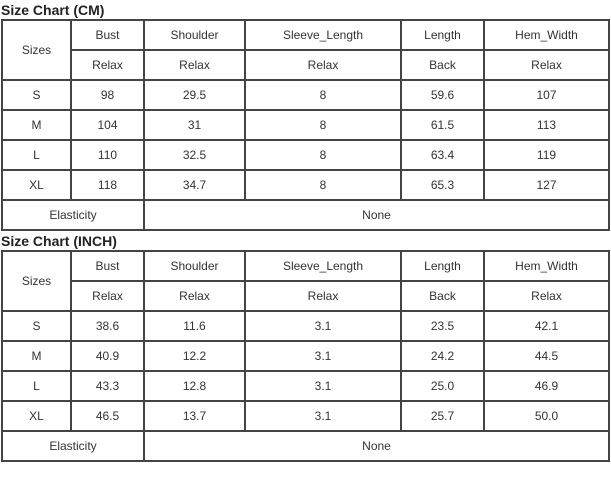  I want to click on table-cell: 25.7, so click(442, 416).